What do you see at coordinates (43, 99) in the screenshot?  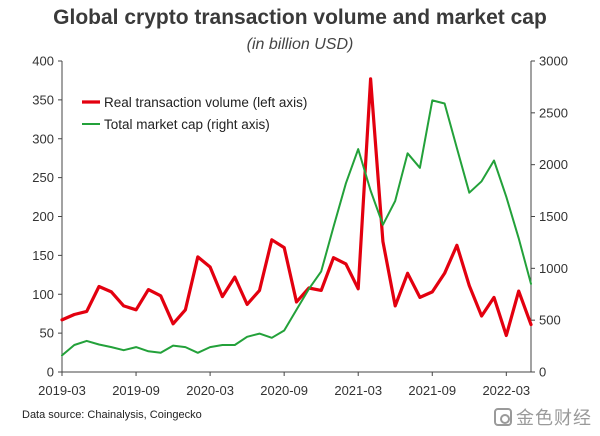 I see `y-left-tick-label: 350` at bounding box center [43, 99].